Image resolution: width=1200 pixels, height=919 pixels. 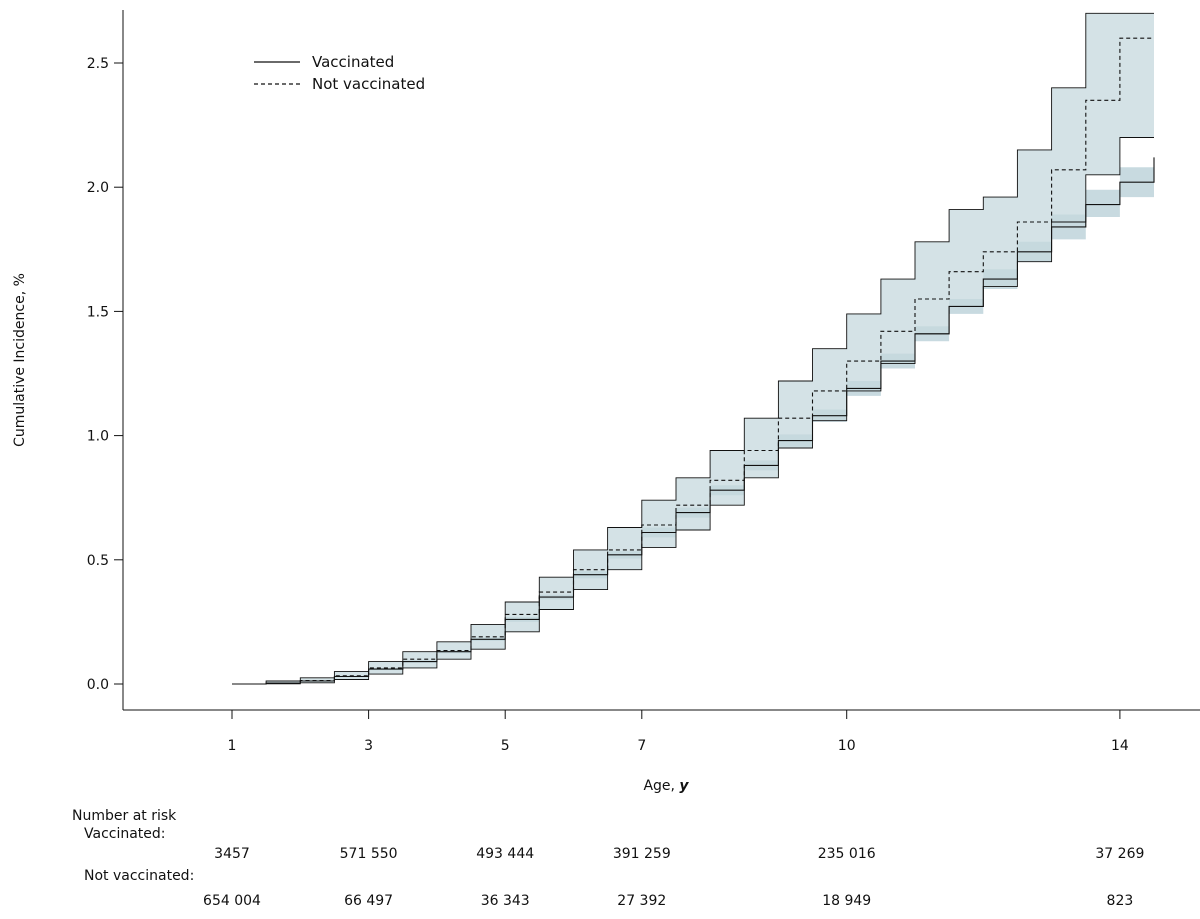 I want to click on y-tick-label-5: 2.5, so click(x=98, y=64).